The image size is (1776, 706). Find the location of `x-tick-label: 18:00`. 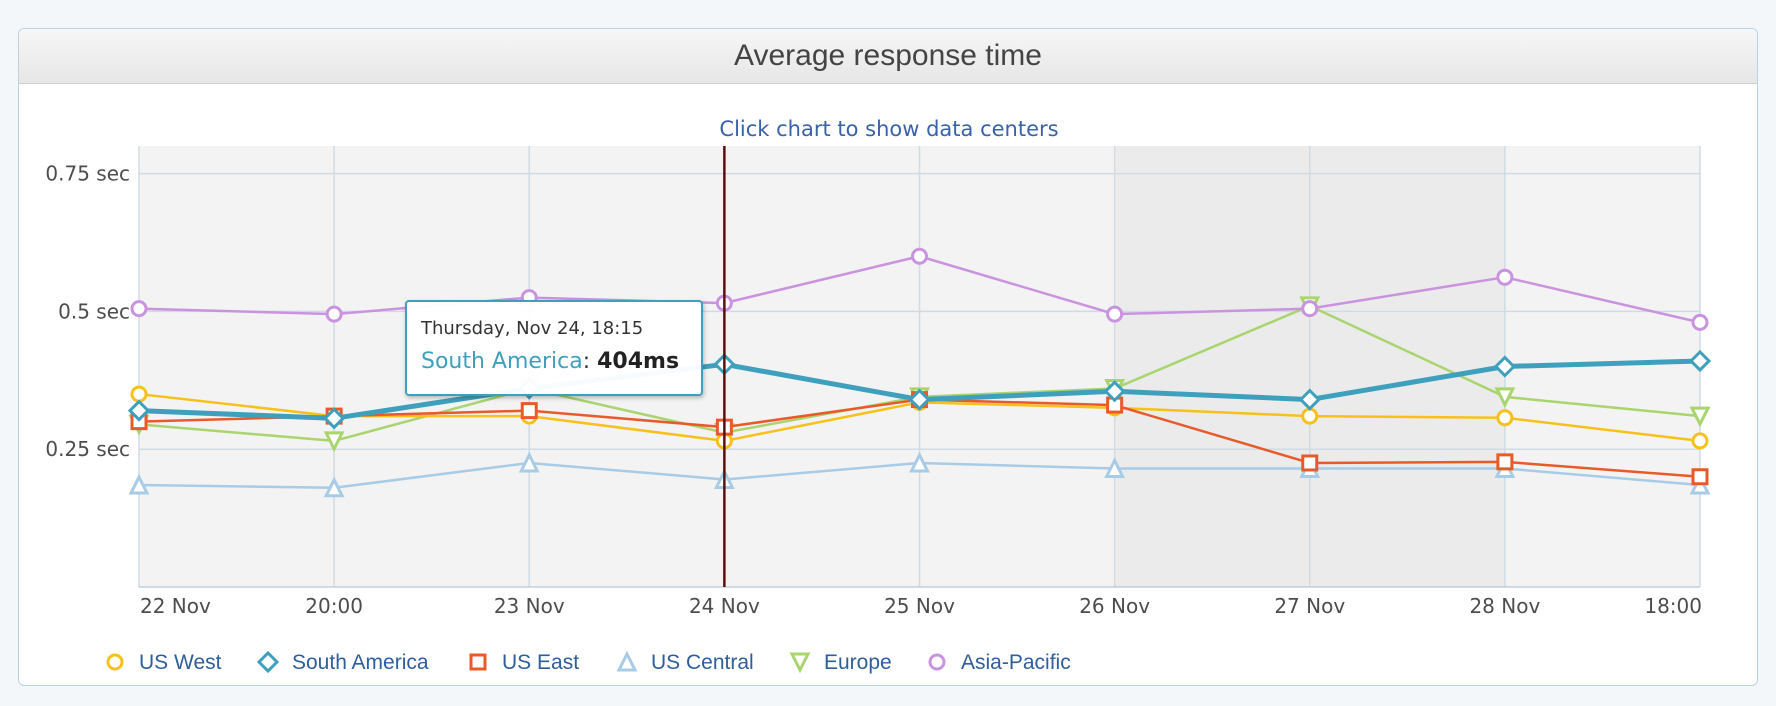

x-tick-label: 18:00 is located at coordinates (1673, 606).